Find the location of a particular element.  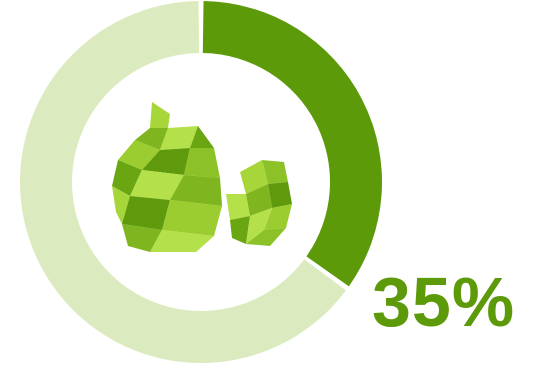

green-lowpoly-island-icon is located at coordinates (202, 177).